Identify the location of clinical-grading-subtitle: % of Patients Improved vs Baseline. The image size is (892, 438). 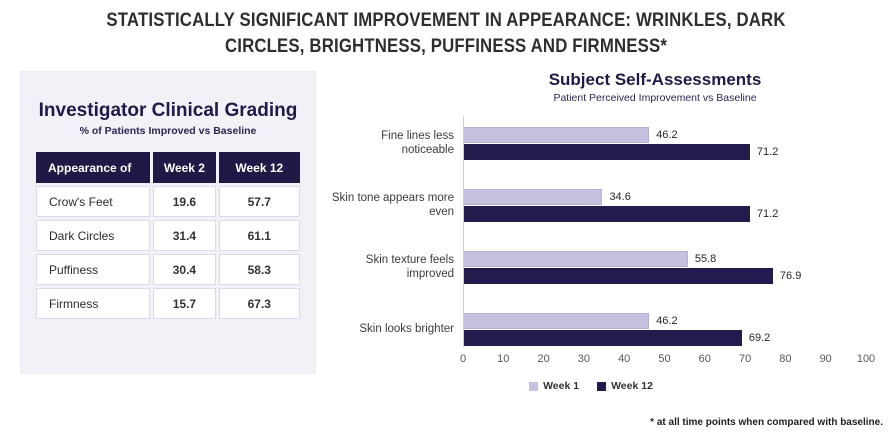
(168, 131).